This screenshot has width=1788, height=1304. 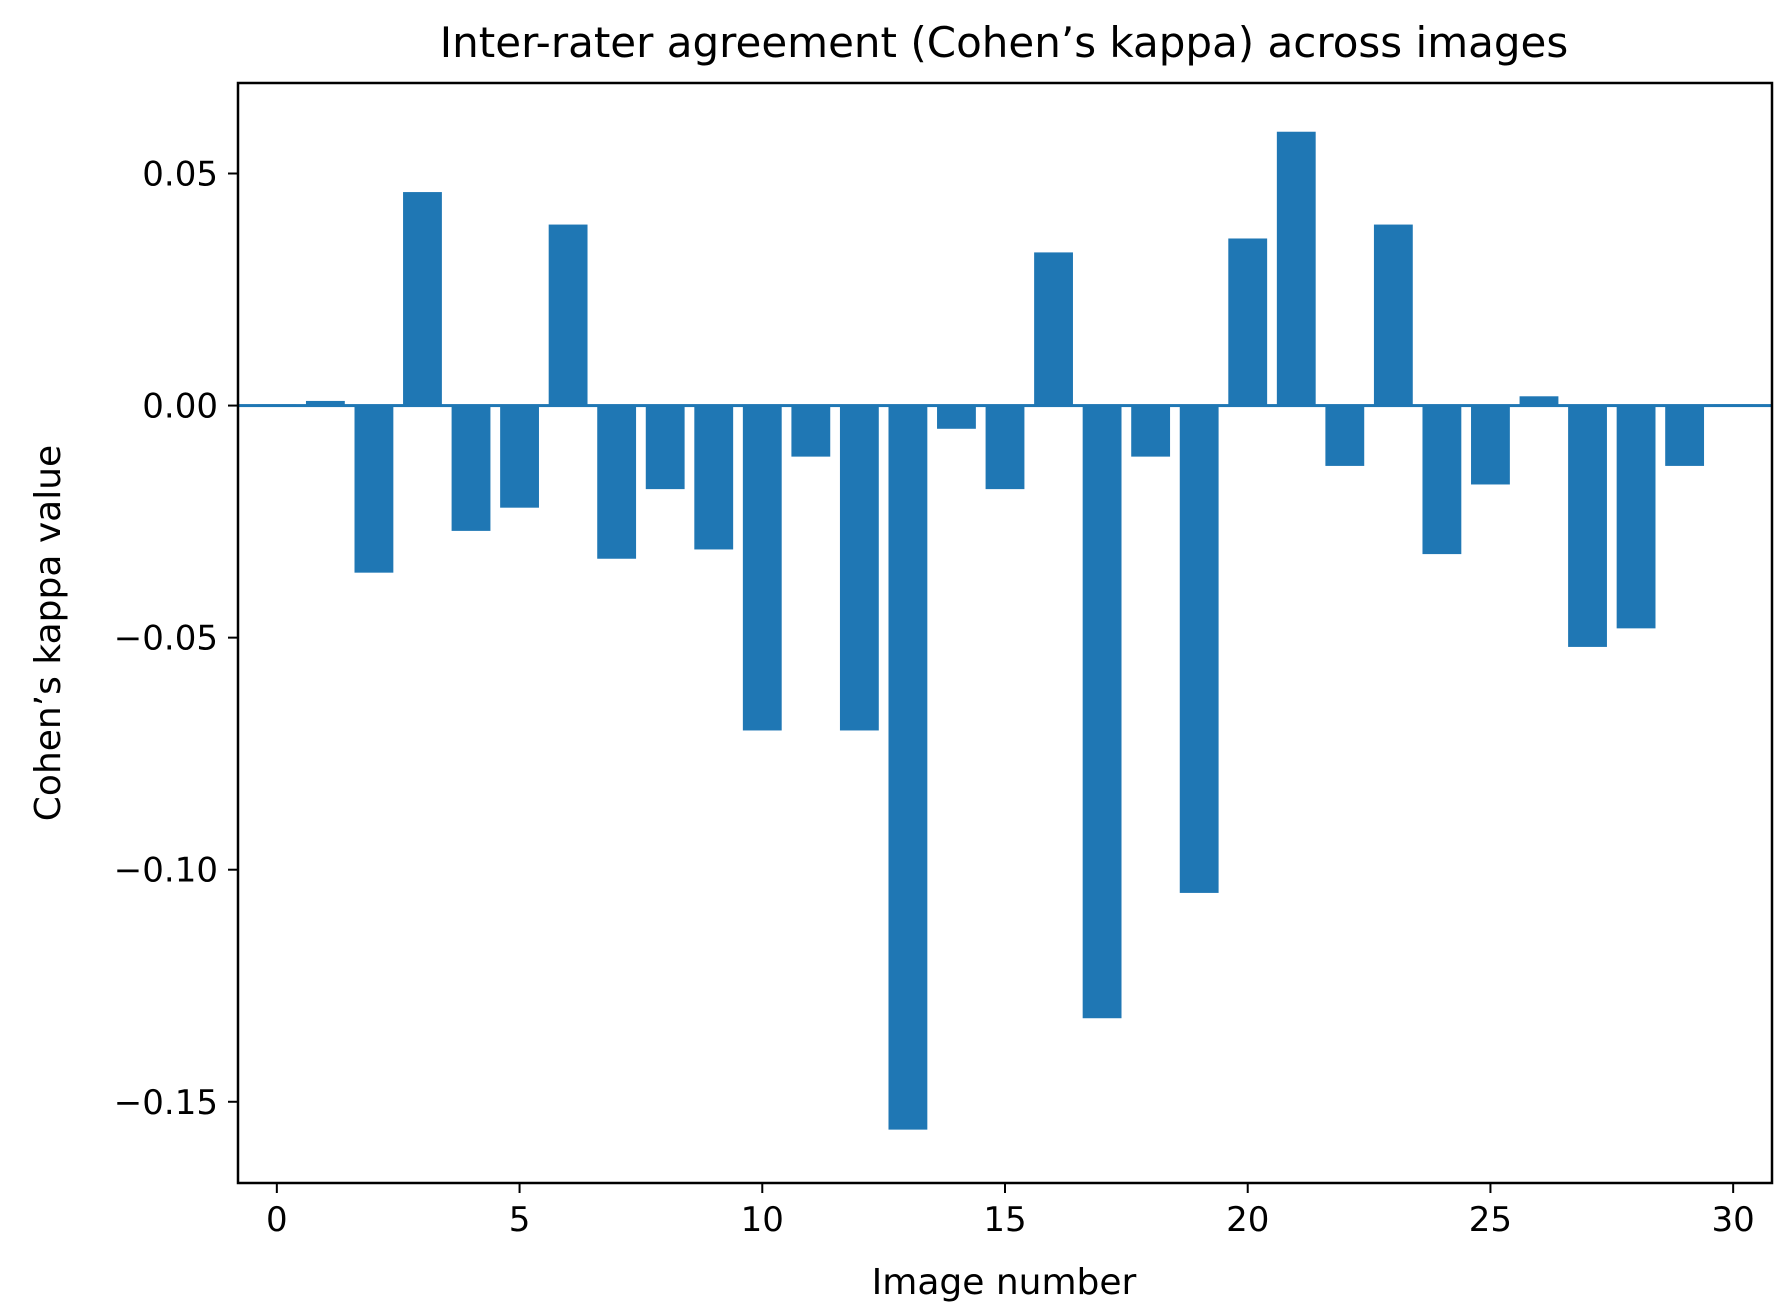 I want to click on y-tick-label: −0.15, so click(x=166, y=1103).